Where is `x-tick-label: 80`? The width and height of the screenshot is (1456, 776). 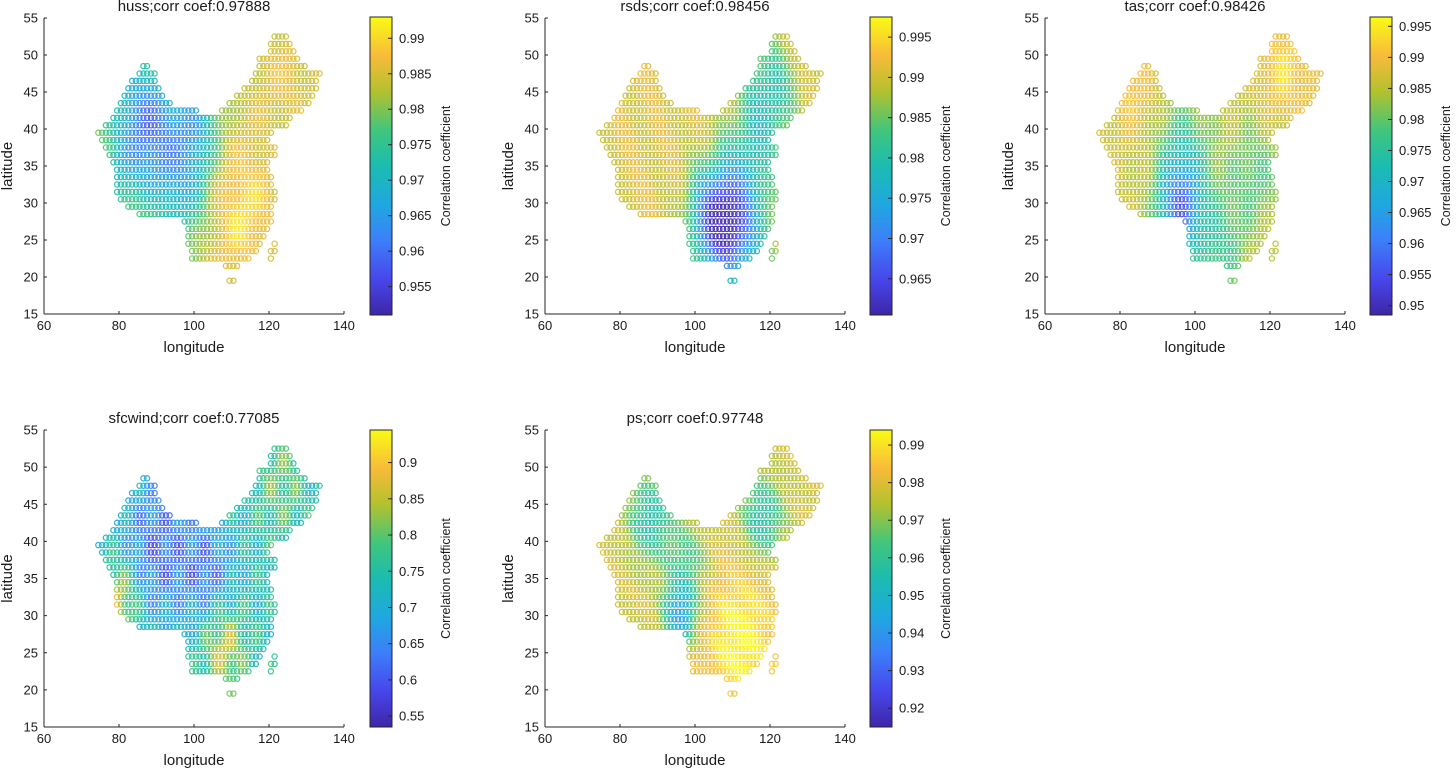 x-tick-label: 80 is located at coordinates (1120, 325).